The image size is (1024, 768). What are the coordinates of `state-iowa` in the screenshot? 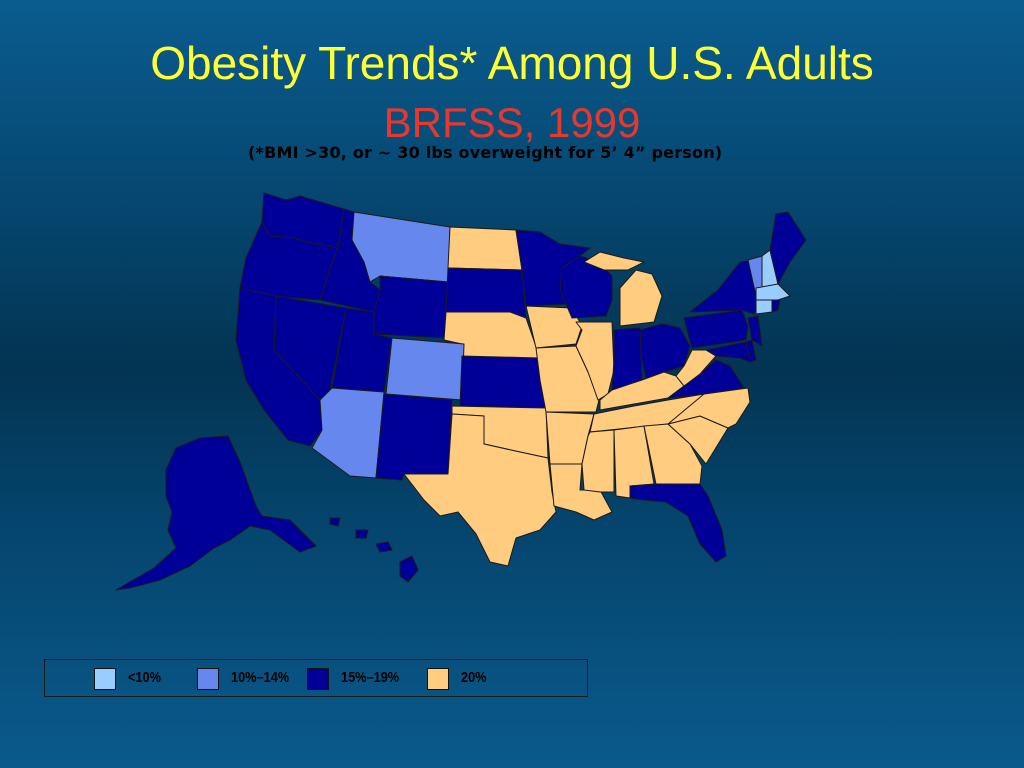 It's located at (554, 327).